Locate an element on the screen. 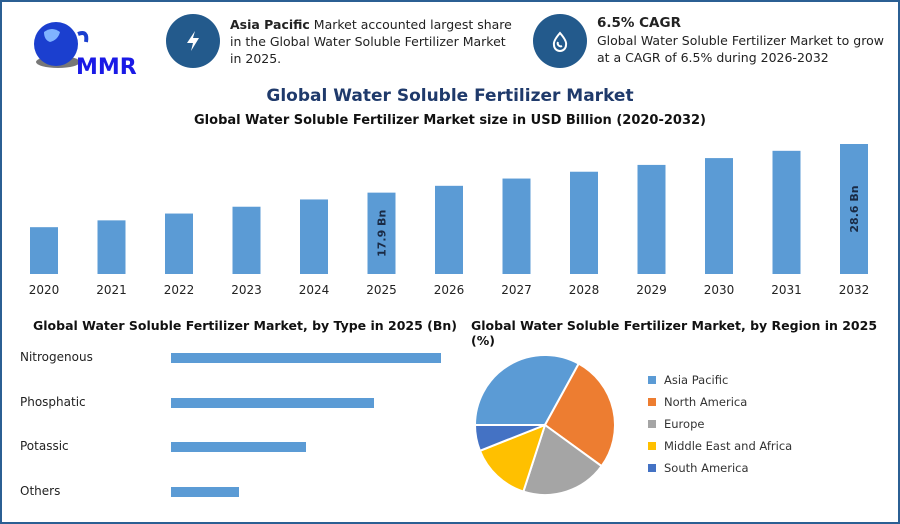 This screenshot has height=524, width=900. legend-item: South America is located at coordinates (720, 468).